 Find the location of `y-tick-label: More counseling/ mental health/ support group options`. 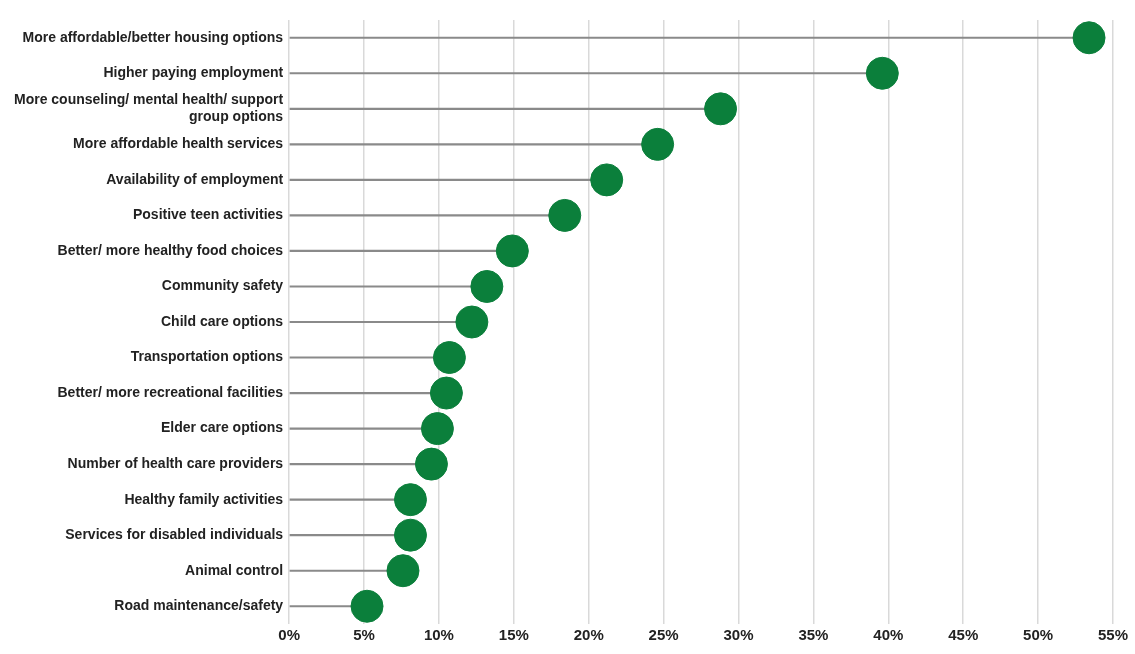

y-tick-label: More counseling/ mental health/ support group options is located at coordinates (149, 108).